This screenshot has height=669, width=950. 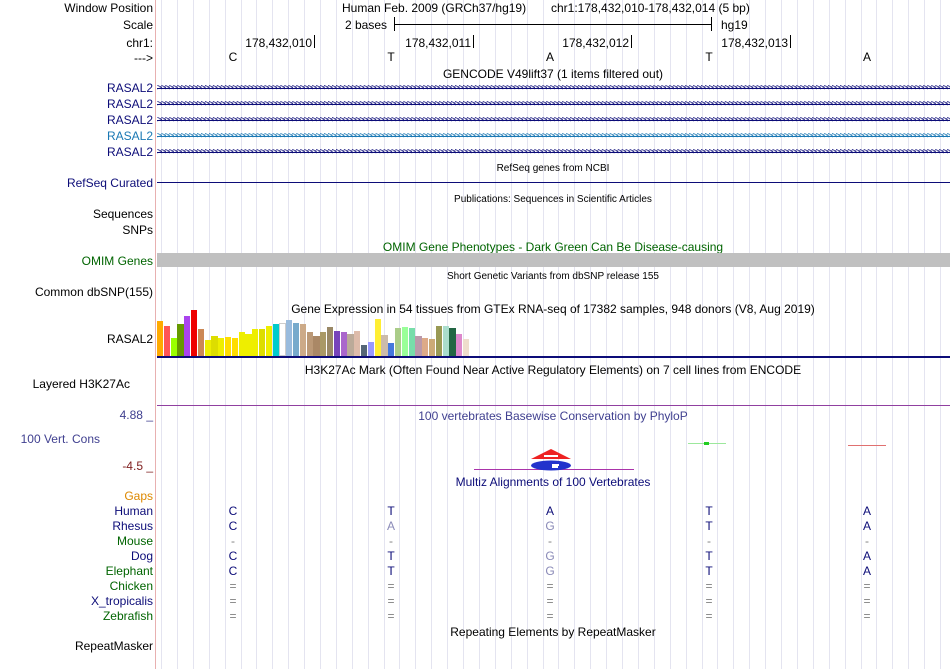 What do you see at coordinates (133, 511) in the screenshot?
I see `species-label: Human` at bounding box center [133, 511].